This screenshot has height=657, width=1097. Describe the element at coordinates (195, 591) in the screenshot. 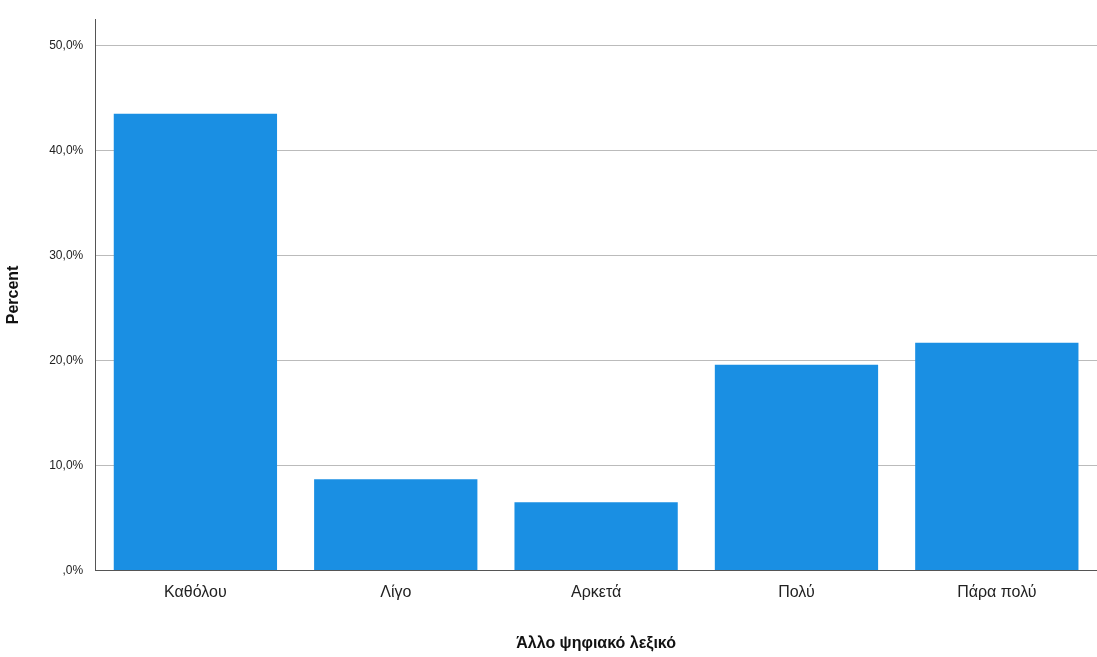

I see `x-tick-label: Καθόλου` at that location.